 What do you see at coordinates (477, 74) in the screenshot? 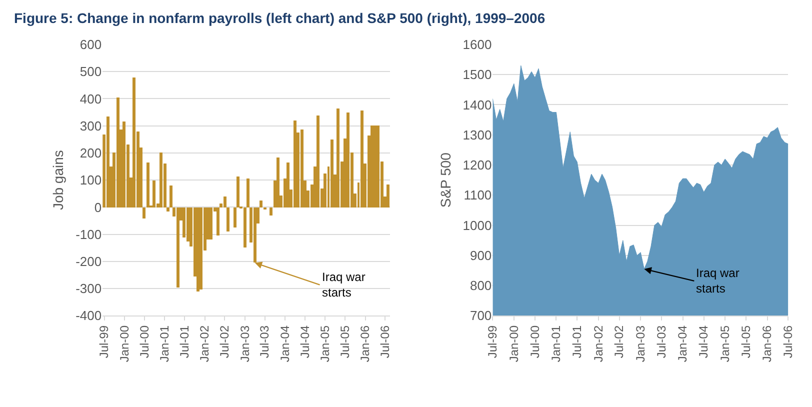
I see `y-tick-label: 1500` at bounding box center [477, 74].